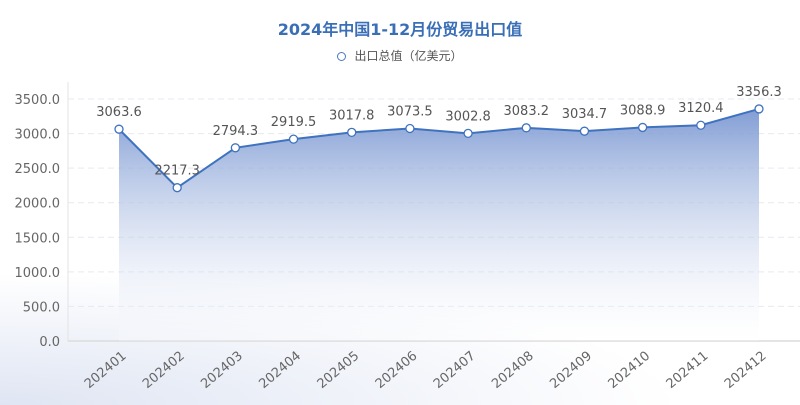 Image resolution: width=800 pixels, height=405 pixels. Describe the element at coordinates (527, 111) in the screenshot. I see `data-label: 3083.2` at that location.